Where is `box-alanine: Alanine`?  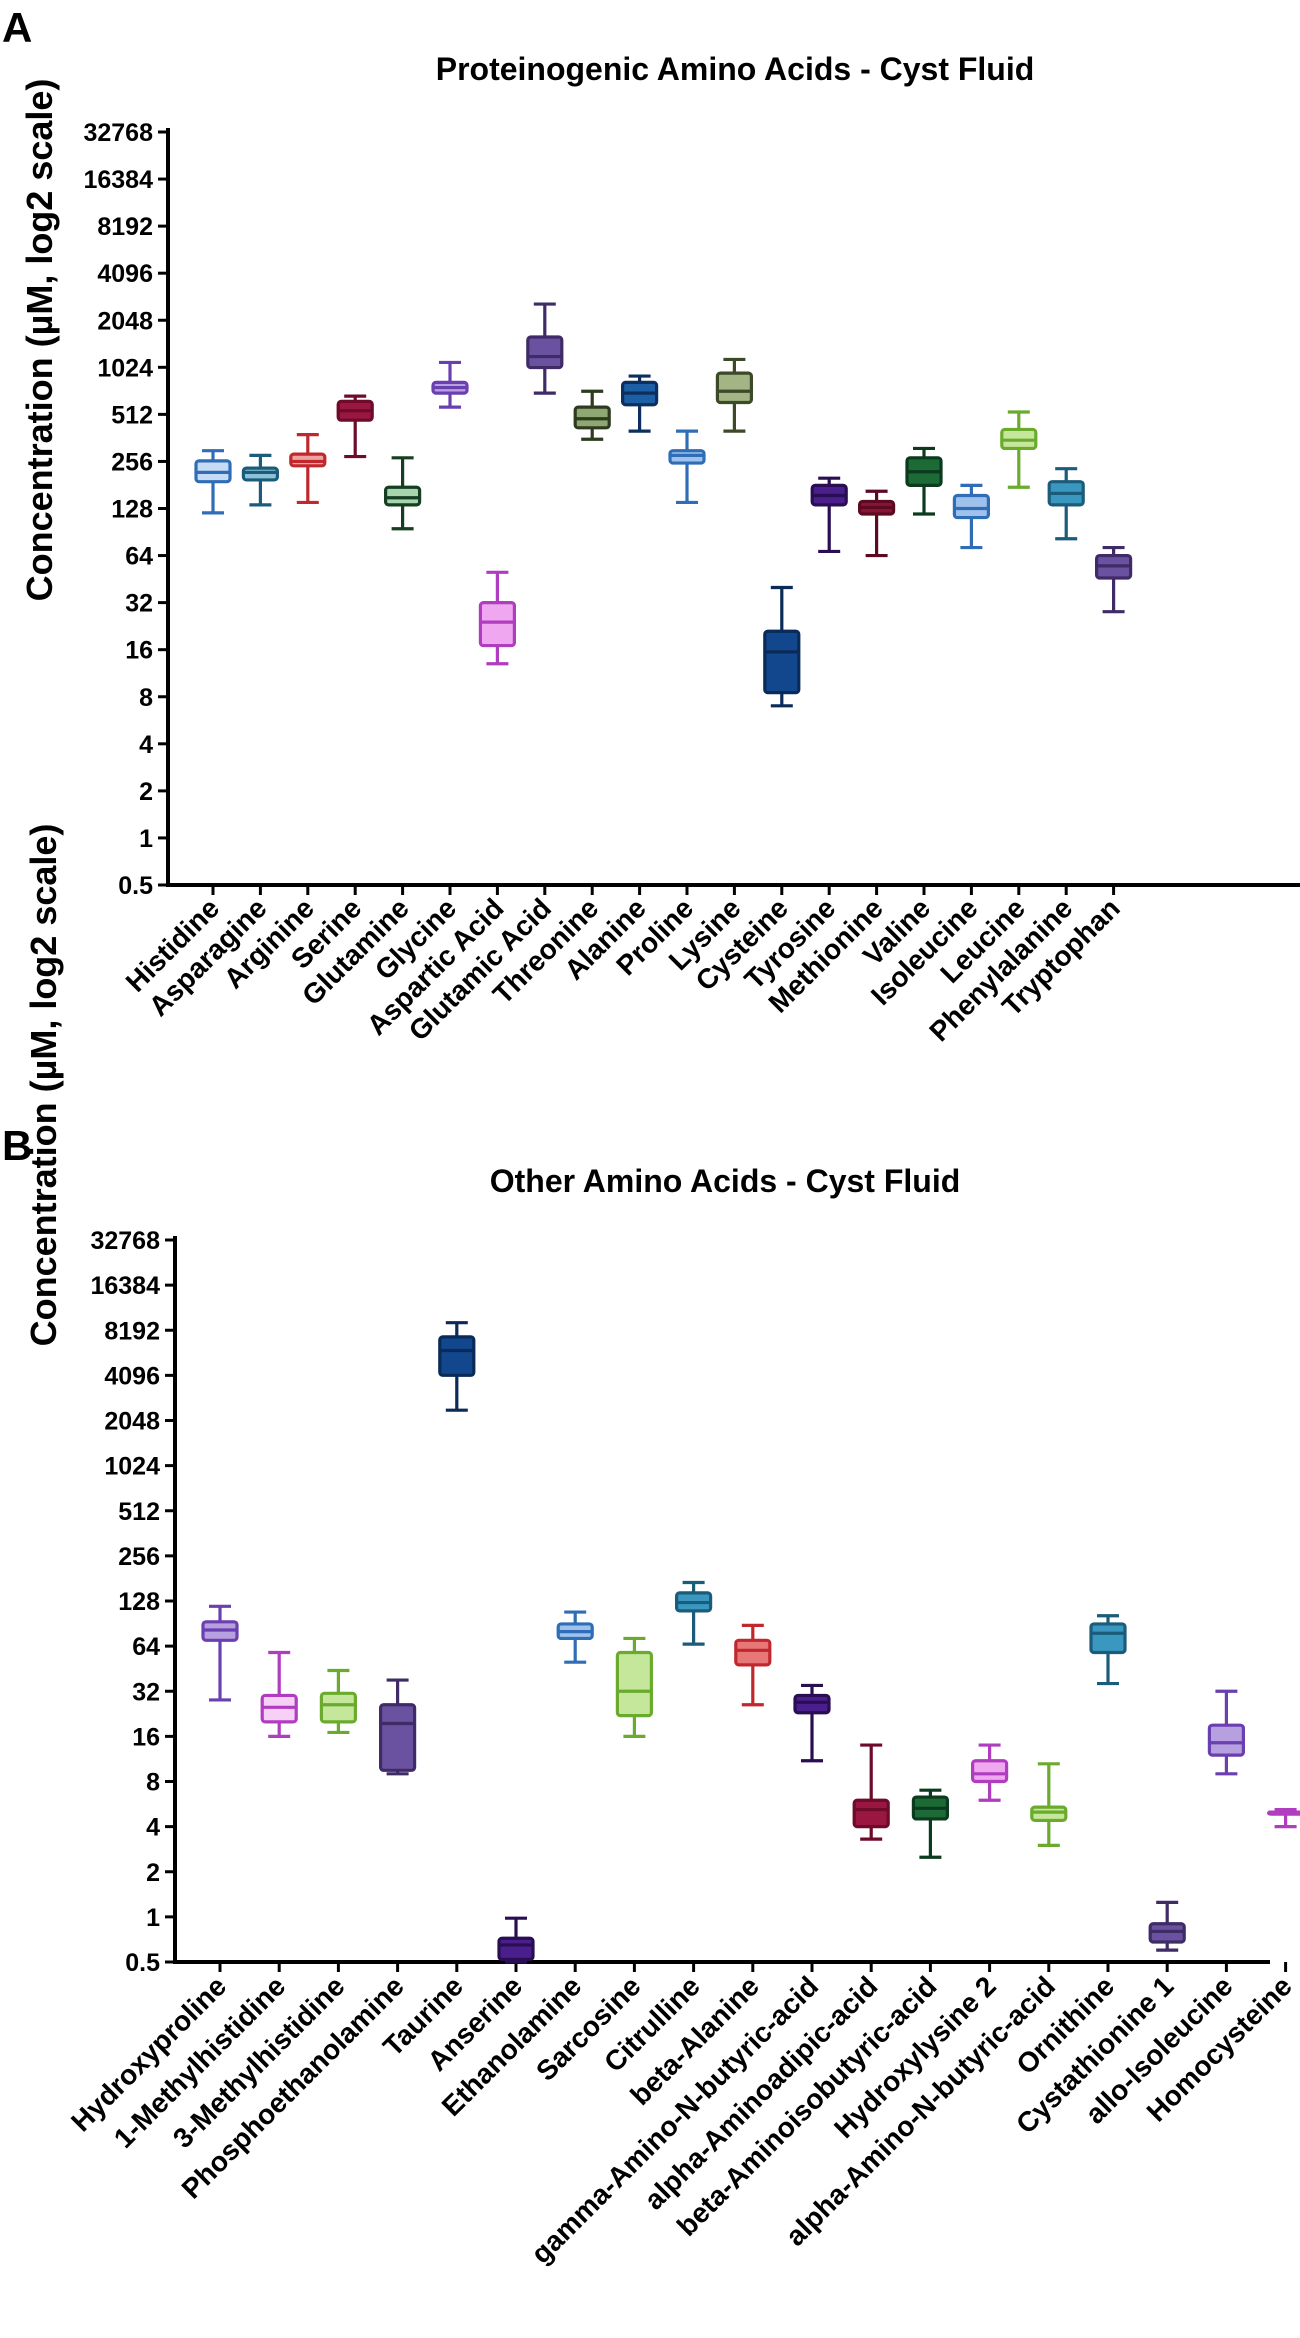 box-alanine: Alanine is located at coordinates (608, 680).